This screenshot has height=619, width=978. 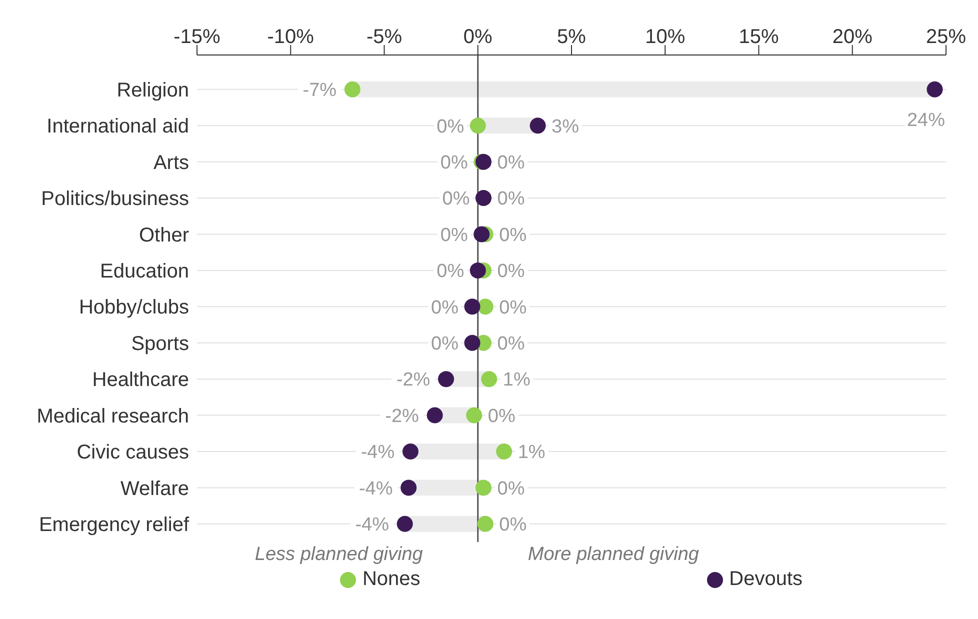 I want to click on y-tick-label: Hobby/clubs, so click(x=133, y=307).